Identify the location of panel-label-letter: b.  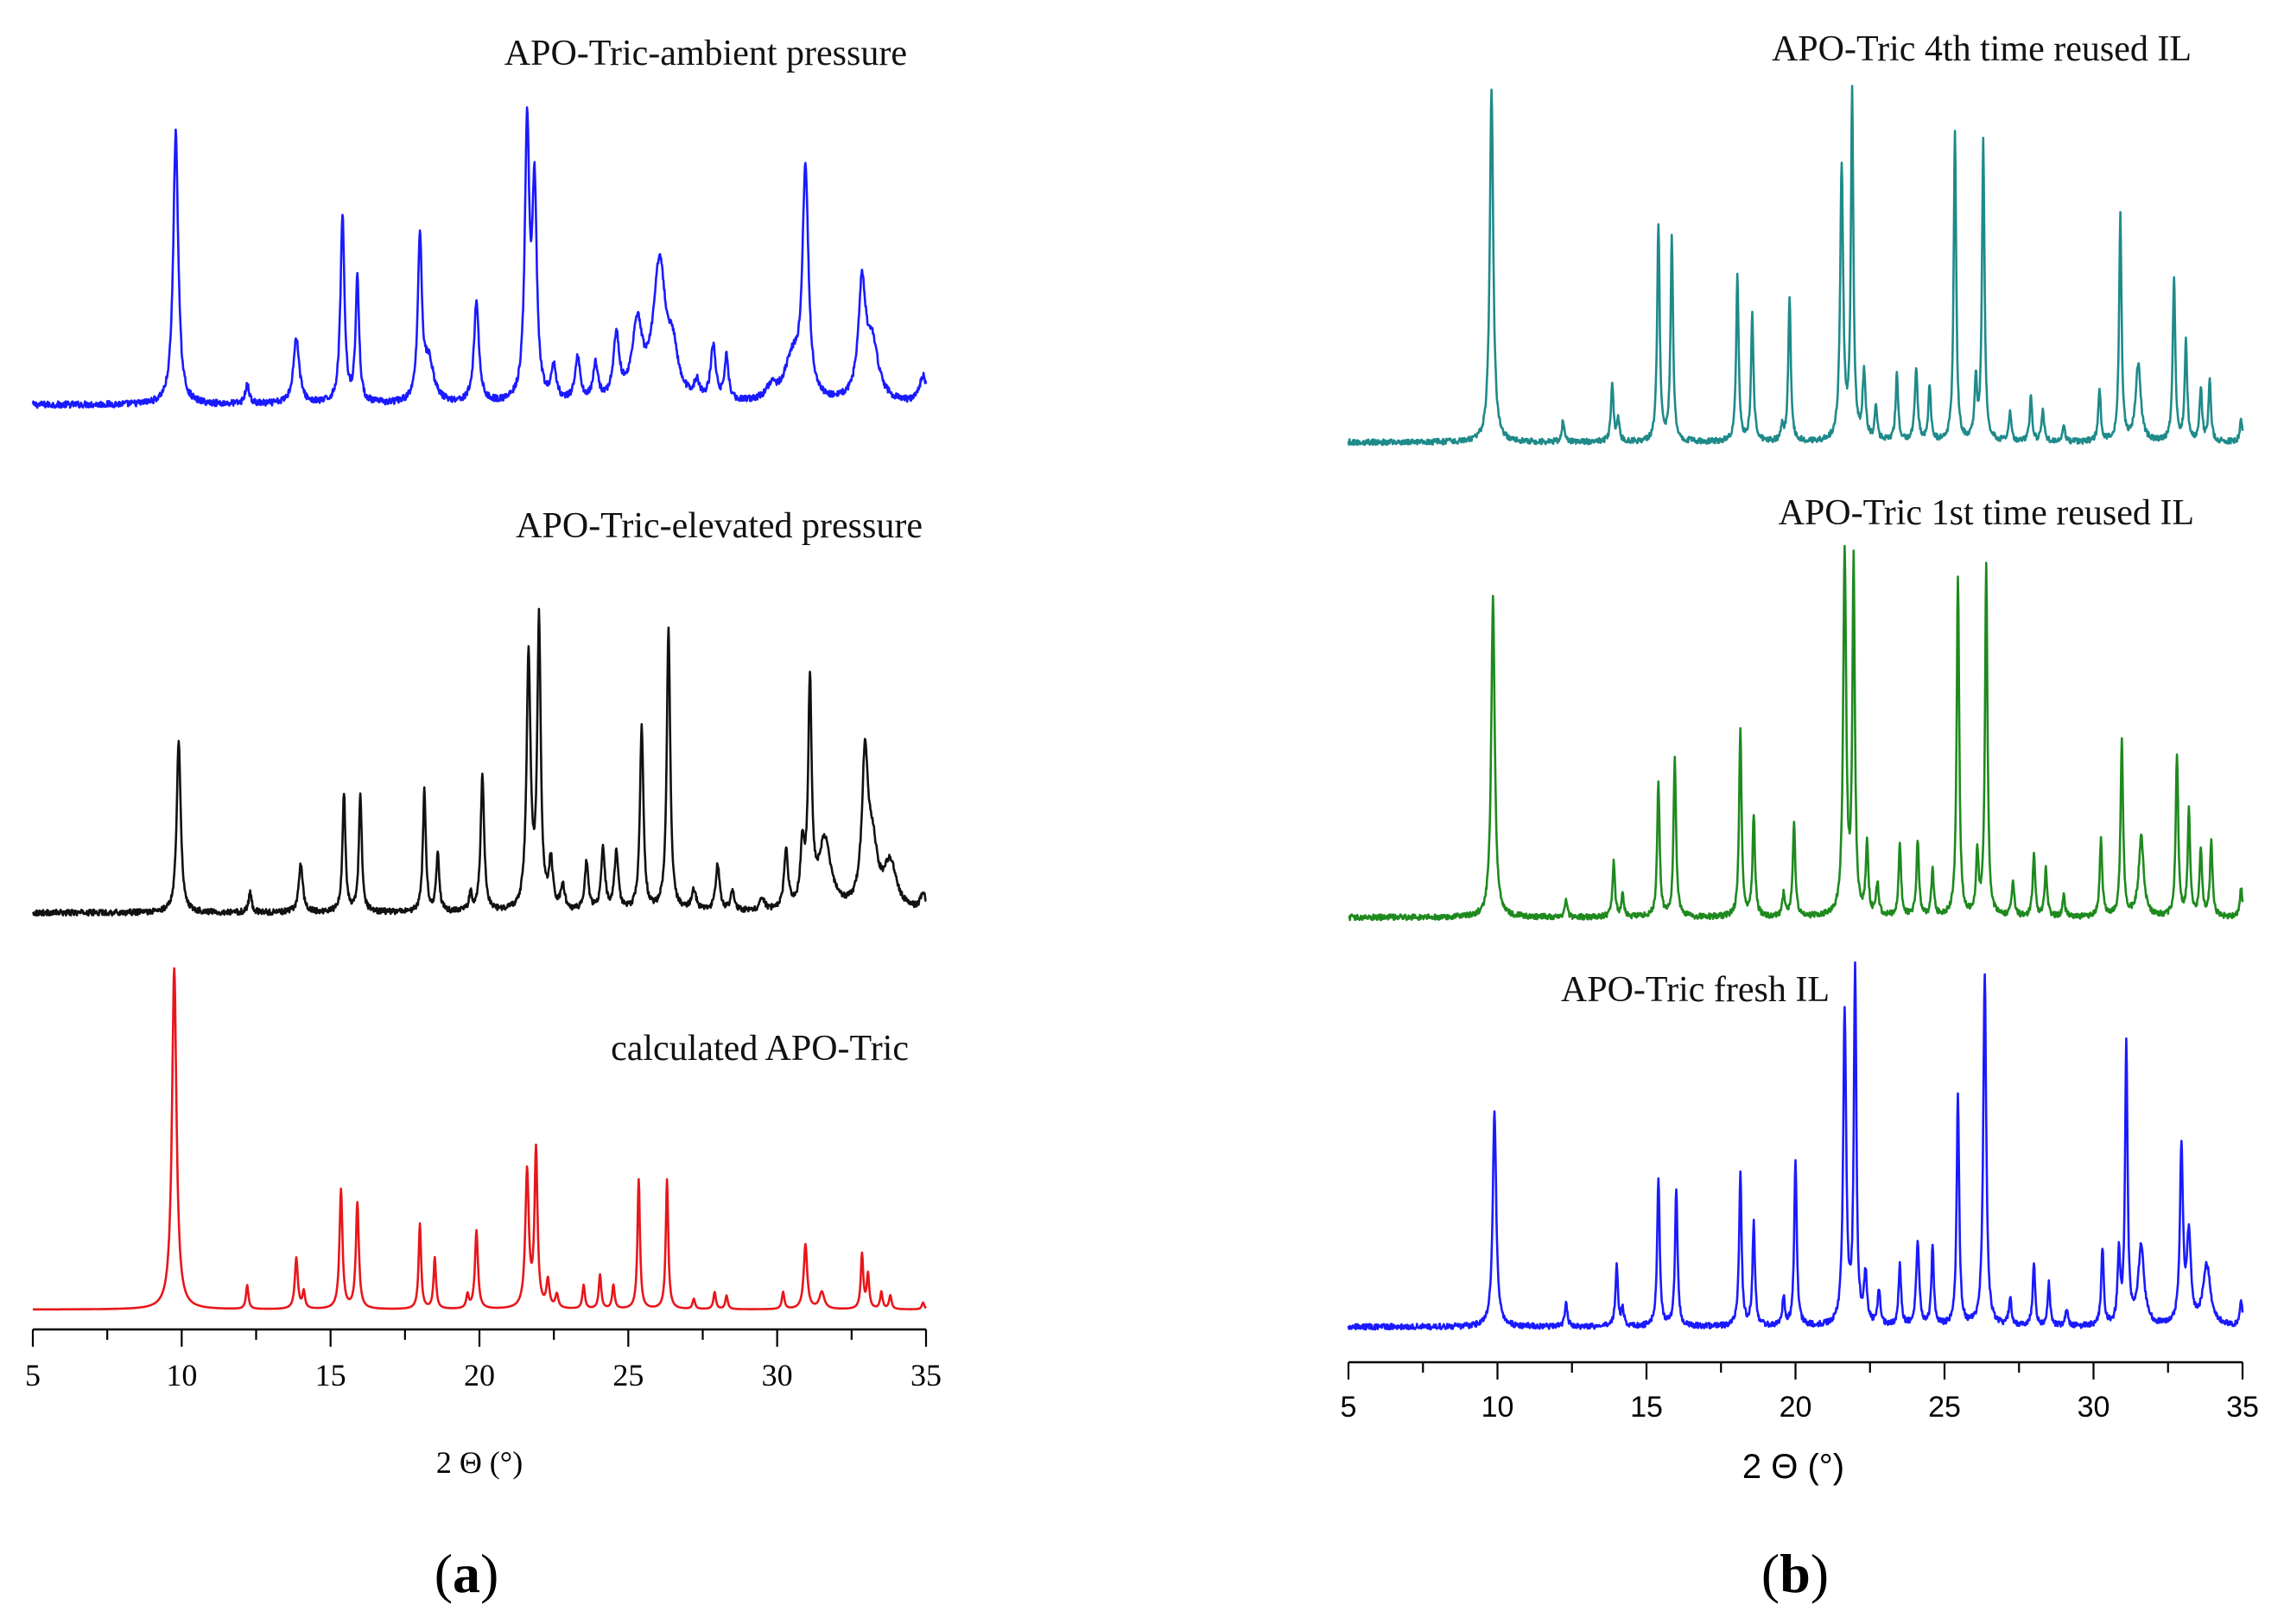
(1795, 1573).